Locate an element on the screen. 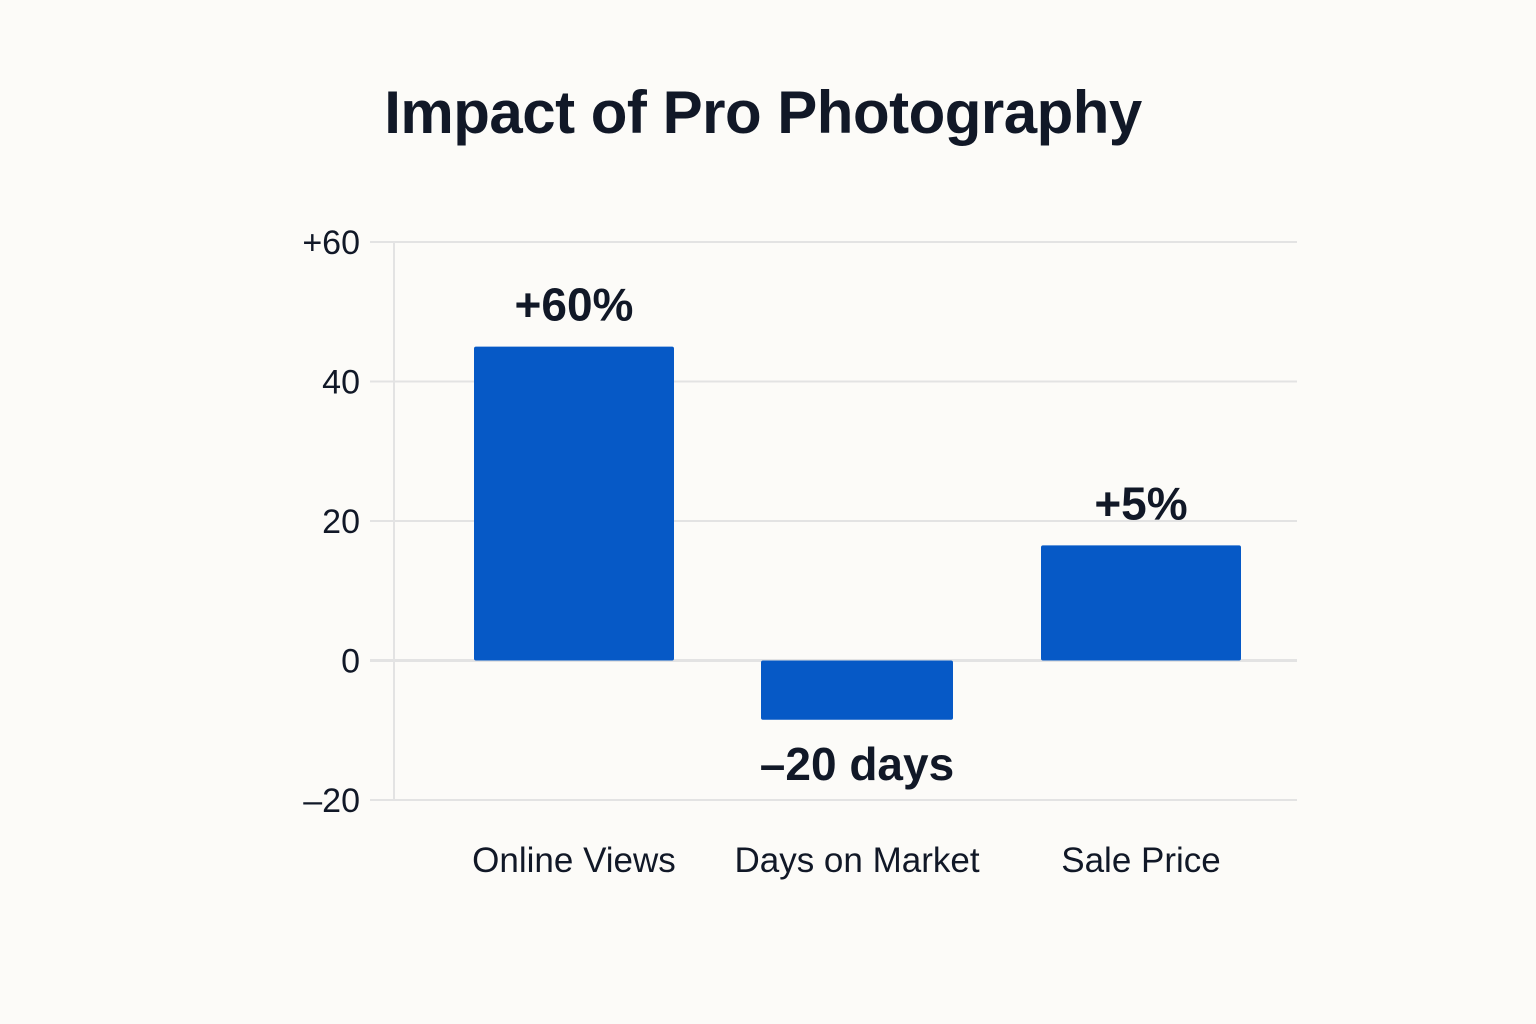  y-tick-label: 20 is located at coordinates (341, 522).